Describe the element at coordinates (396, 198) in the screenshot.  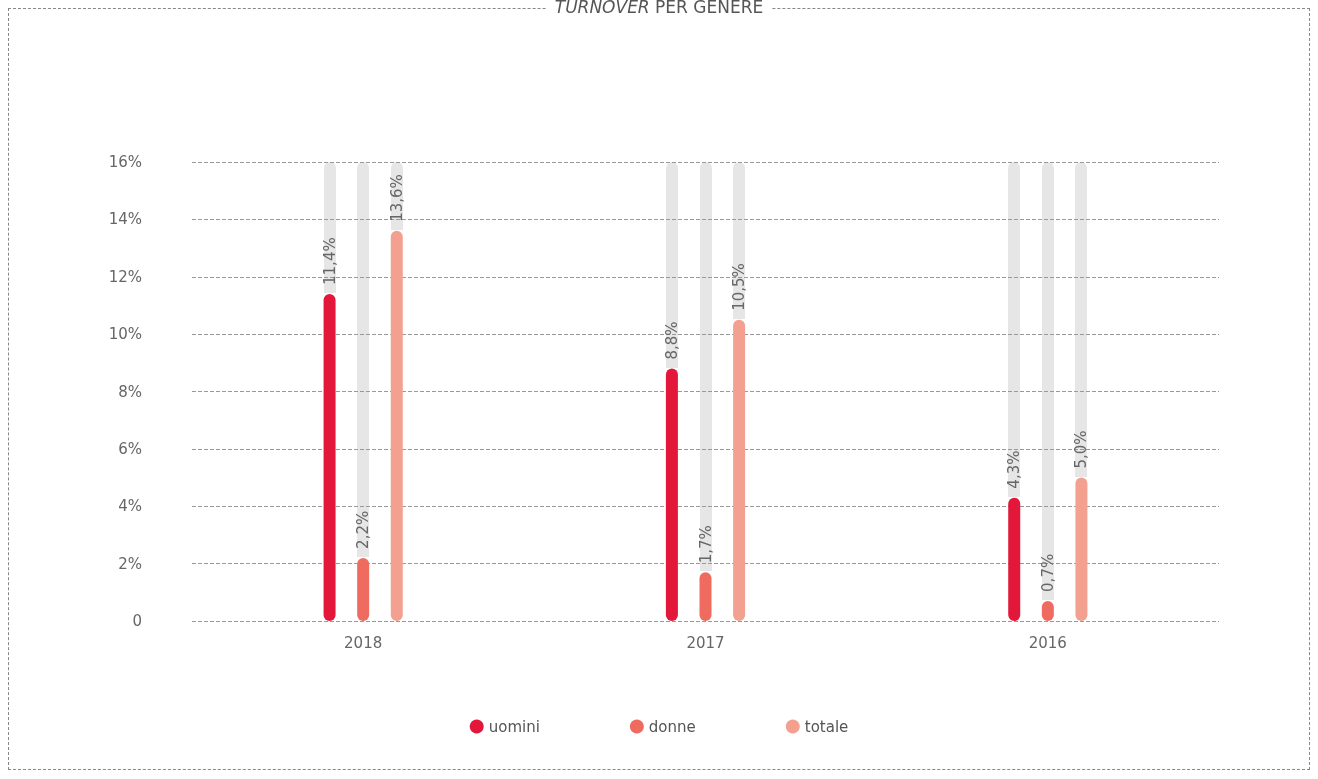
I see `data-label: 13,6%` at that location.